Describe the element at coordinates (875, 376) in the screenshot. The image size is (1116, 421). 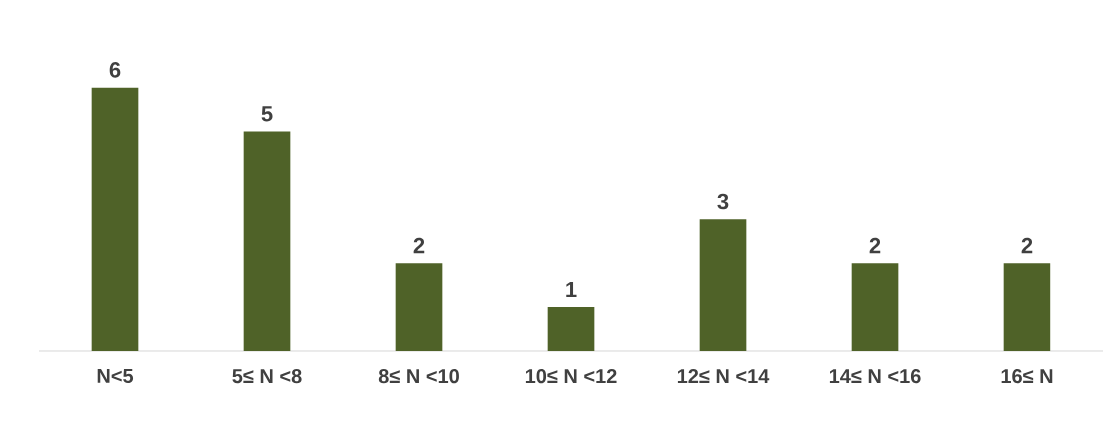
I see `x-tick-label: 14≤ N <16` at that location.